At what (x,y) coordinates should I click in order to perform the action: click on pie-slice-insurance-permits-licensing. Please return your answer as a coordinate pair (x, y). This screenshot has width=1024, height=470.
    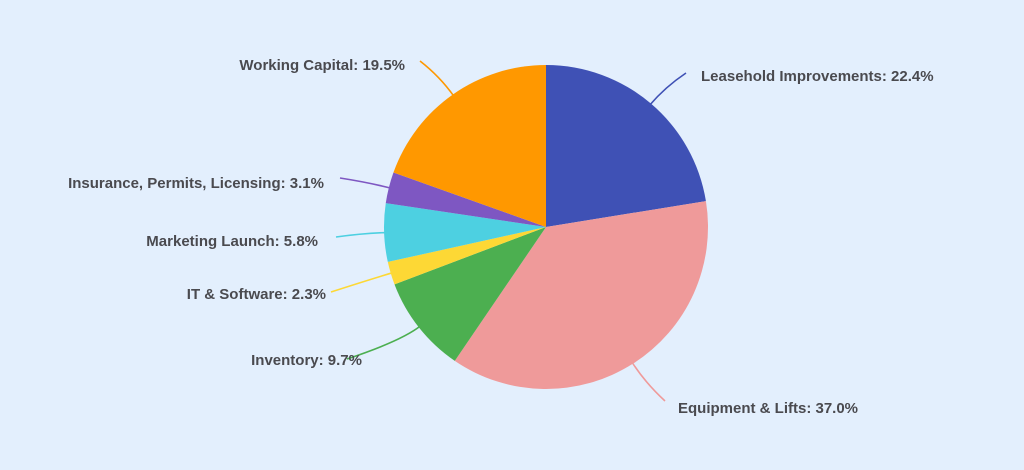
    Looking at the image, I should click on (465, 199).